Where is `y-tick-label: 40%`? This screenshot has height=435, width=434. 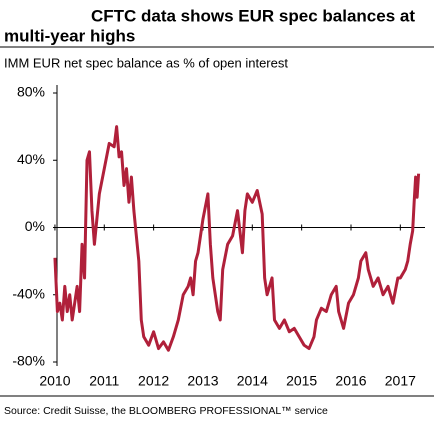 y-tick-label: 40% is located at coordinates (31, 159).